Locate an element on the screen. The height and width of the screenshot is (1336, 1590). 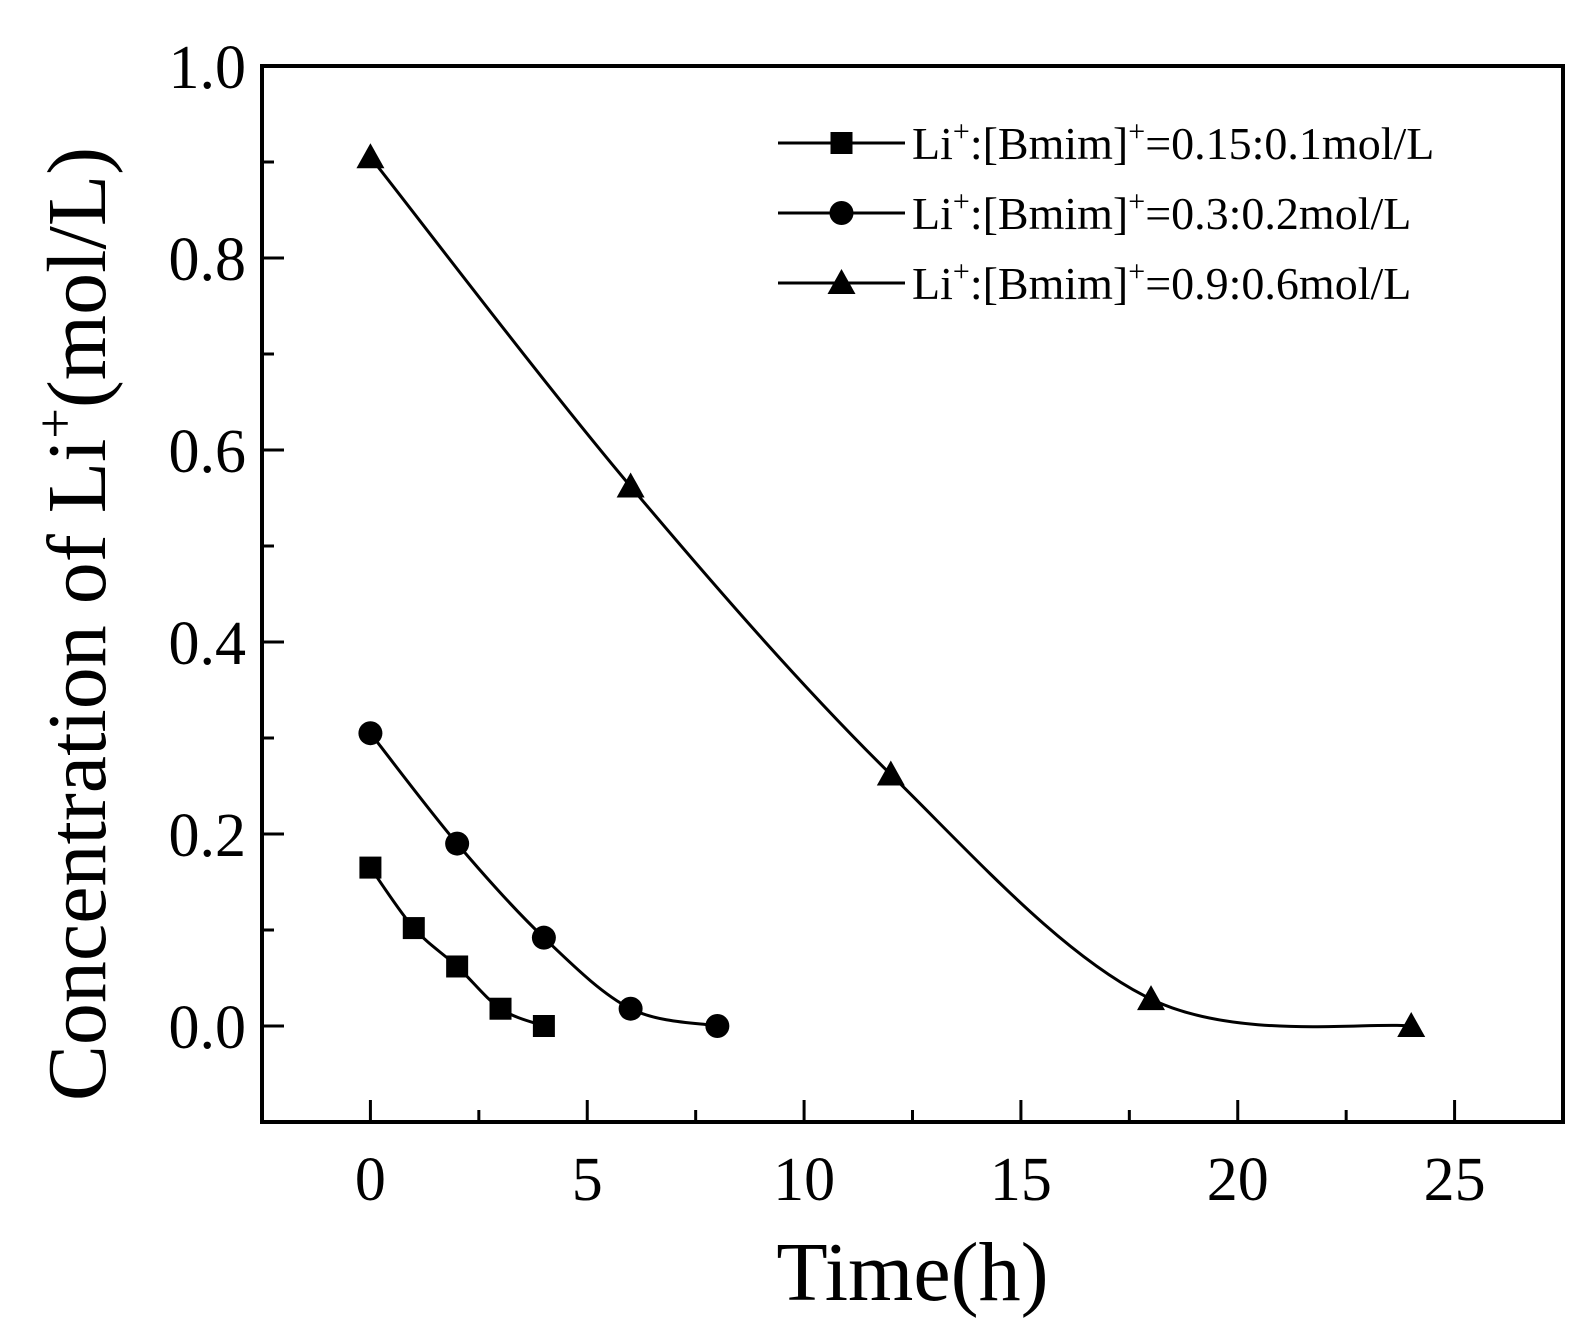
legend-item: Li+:[Bmim]+=0.9:0.6mol/L is located at coordinates (1094, 282).